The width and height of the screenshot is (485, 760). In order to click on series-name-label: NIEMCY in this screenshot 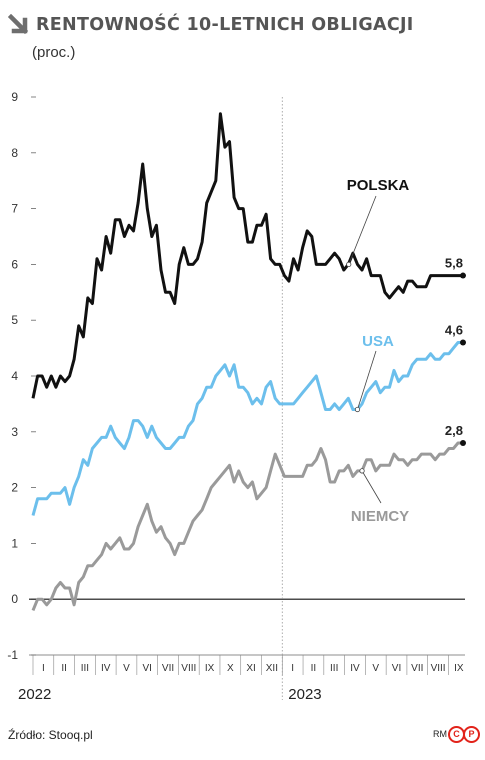, I will do `click(380, 516)`.